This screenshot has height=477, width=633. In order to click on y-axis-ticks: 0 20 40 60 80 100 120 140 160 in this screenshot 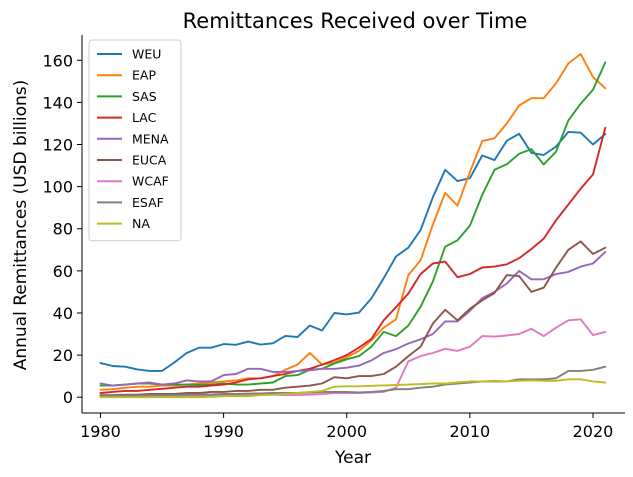, I will do `click(62, 229)`.